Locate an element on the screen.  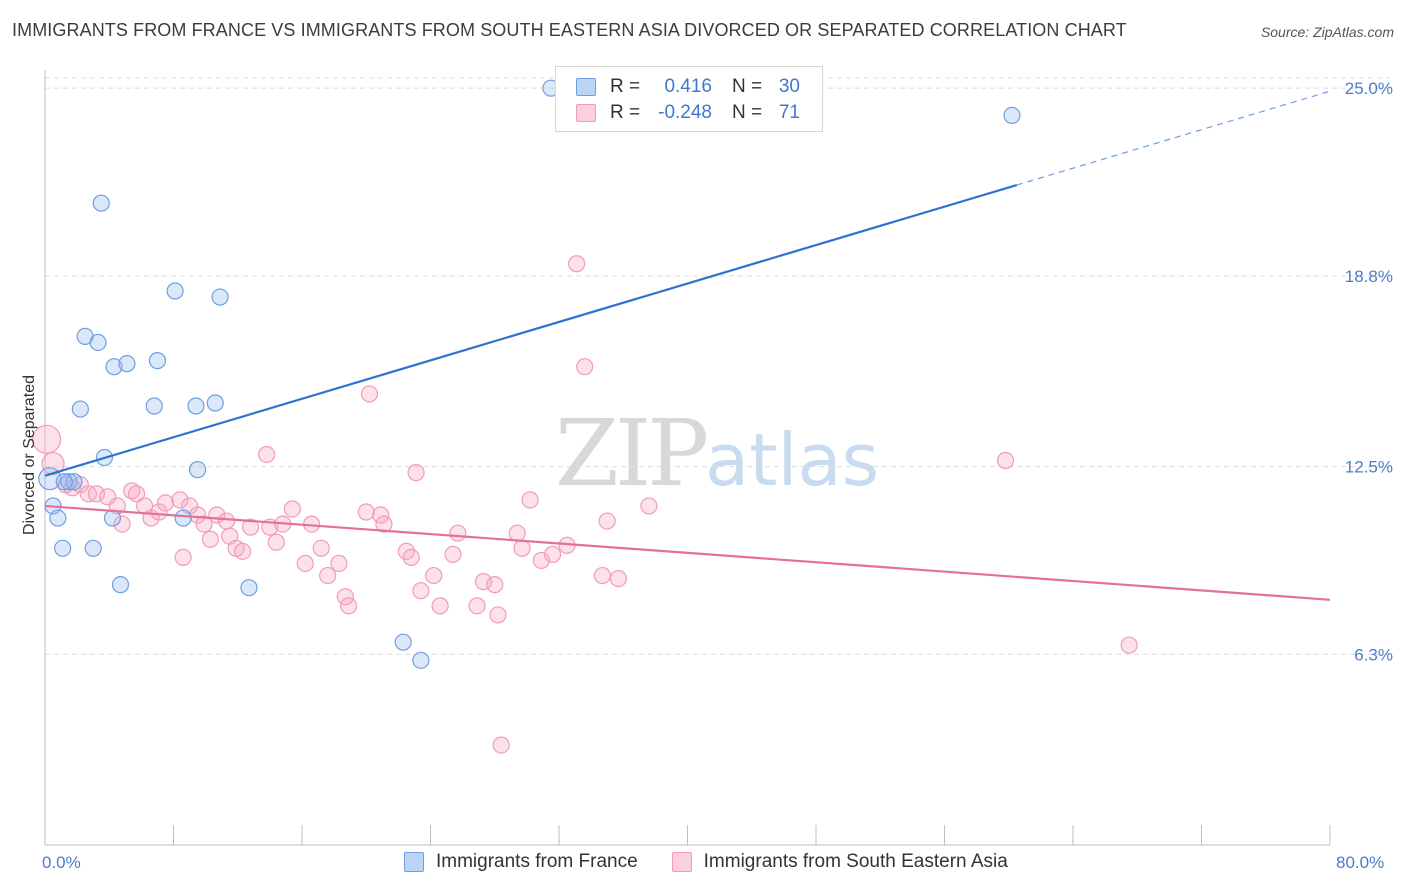
legend-r-value: -0.248 is located at coordinates (685, 112).